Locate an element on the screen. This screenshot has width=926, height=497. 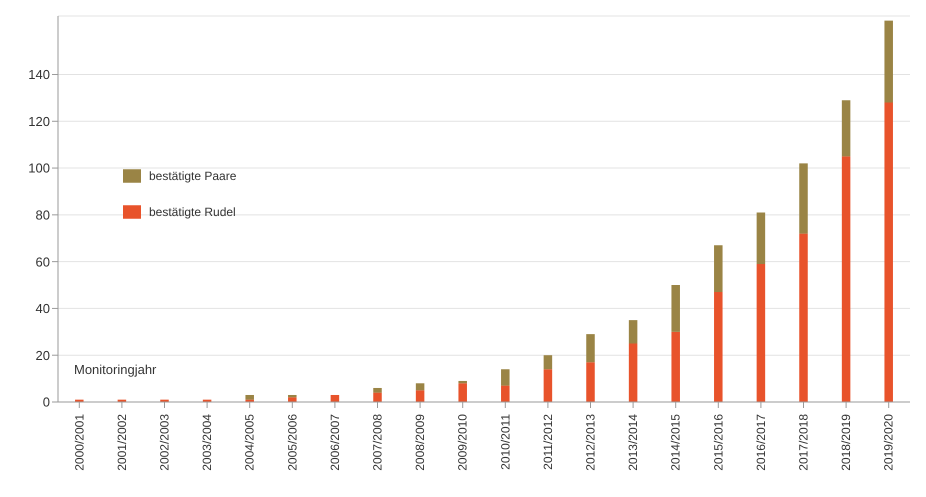
x-tick-label: 2019/2020 is located at coordinates (889, 442).